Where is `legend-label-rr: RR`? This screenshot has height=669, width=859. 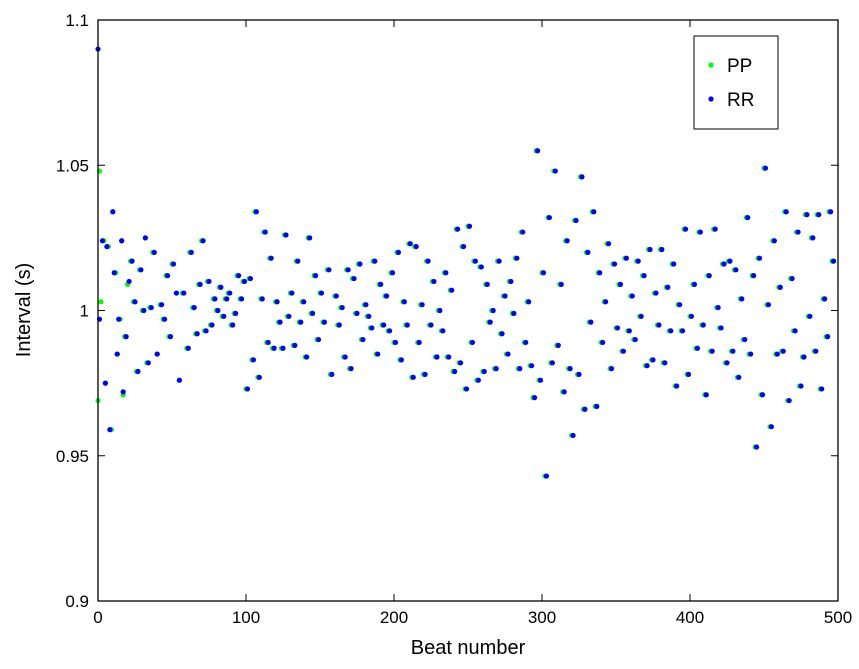
legend-label-rr: RR is located at coordinates (740, 100).